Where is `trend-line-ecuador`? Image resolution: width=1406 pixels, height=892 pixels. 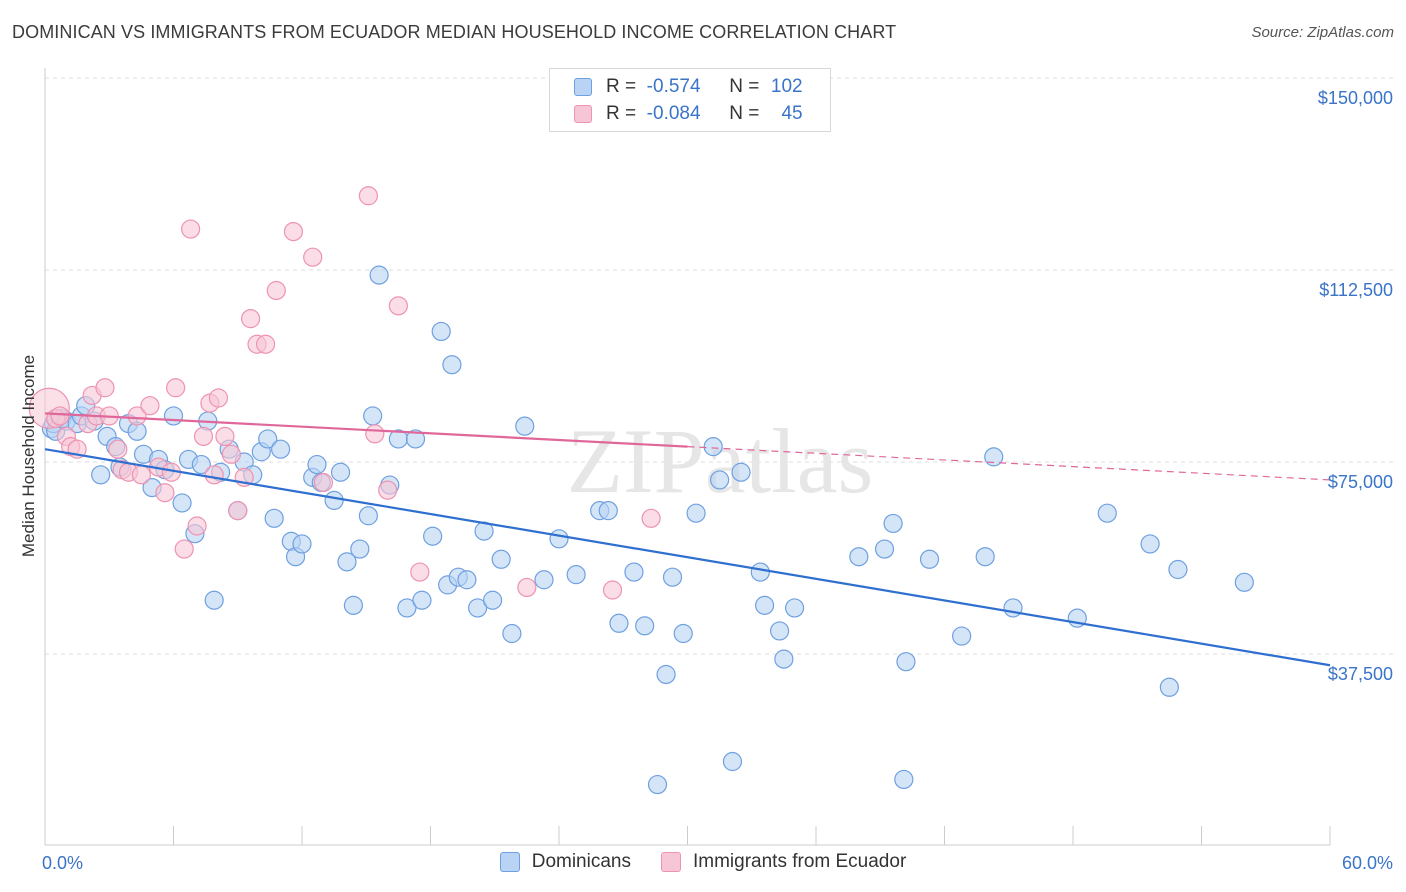
trend-line-ecuador is located at coordinates (366, 430).